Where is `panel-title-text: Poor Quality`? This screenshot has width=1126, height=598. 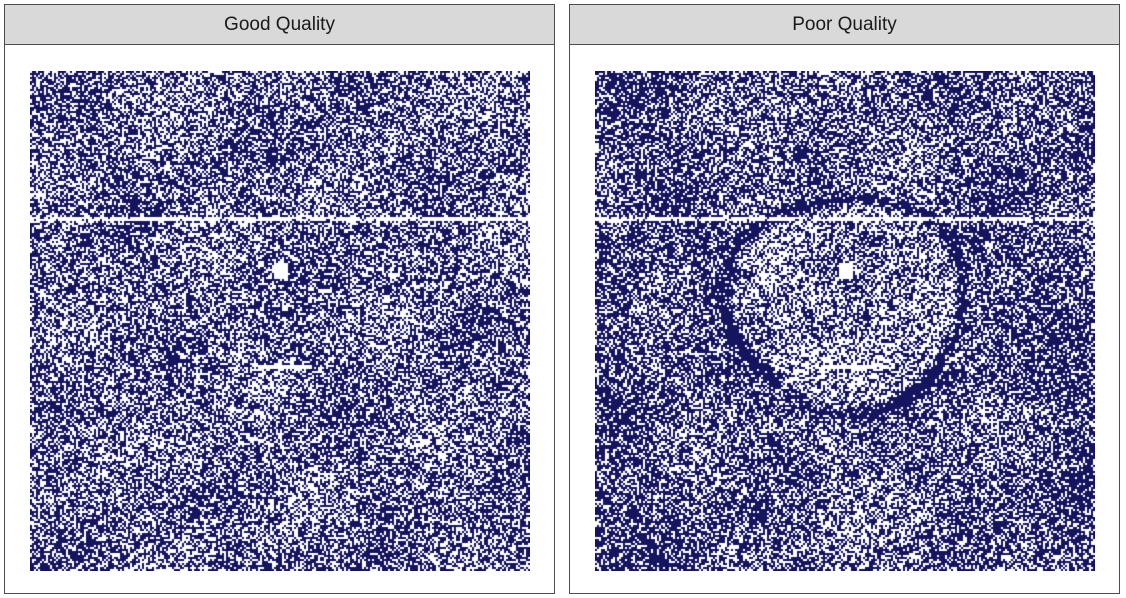 panel-title-text: Poor Quality is located at coordinates (844, 24).